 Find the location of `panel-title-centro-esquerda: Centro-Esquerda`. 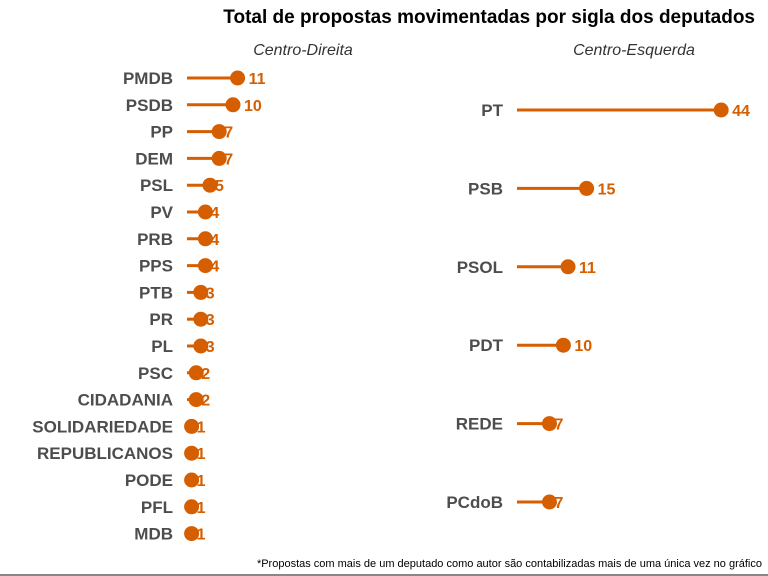

panel-title-centro-esquerda: Centro-Esquerda is located at coordinates (634, 50).